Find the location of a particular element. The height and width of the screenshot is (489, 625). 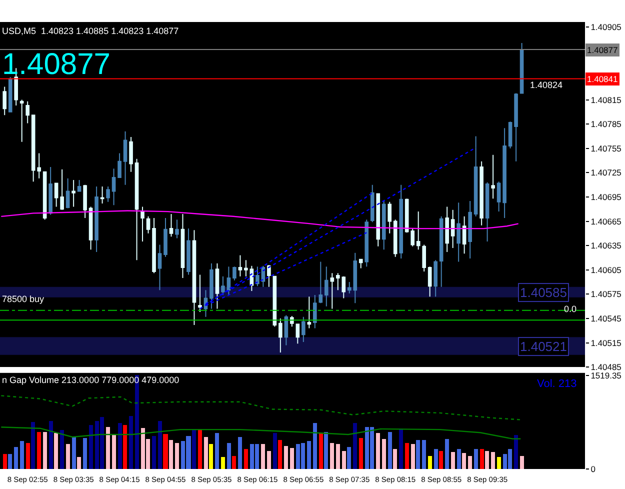

y-tick-label: 1.40905 is located at coordinates (606, 27).